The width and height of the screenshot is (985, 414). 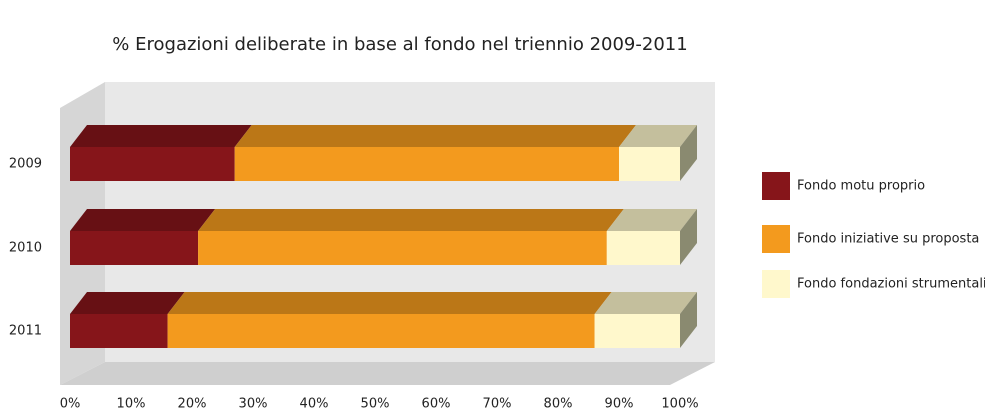 What do you see at coordinates (25, 164) in the screenshot?
I see `y-tick-label: 2009` at bounding box center [25, 164].